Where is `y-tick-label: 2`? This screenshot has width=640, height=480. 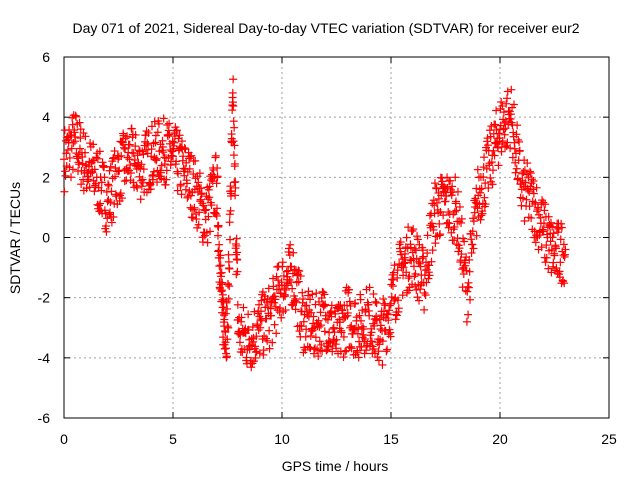
y-tick-label: 2 is located at coordinates (46, 177).